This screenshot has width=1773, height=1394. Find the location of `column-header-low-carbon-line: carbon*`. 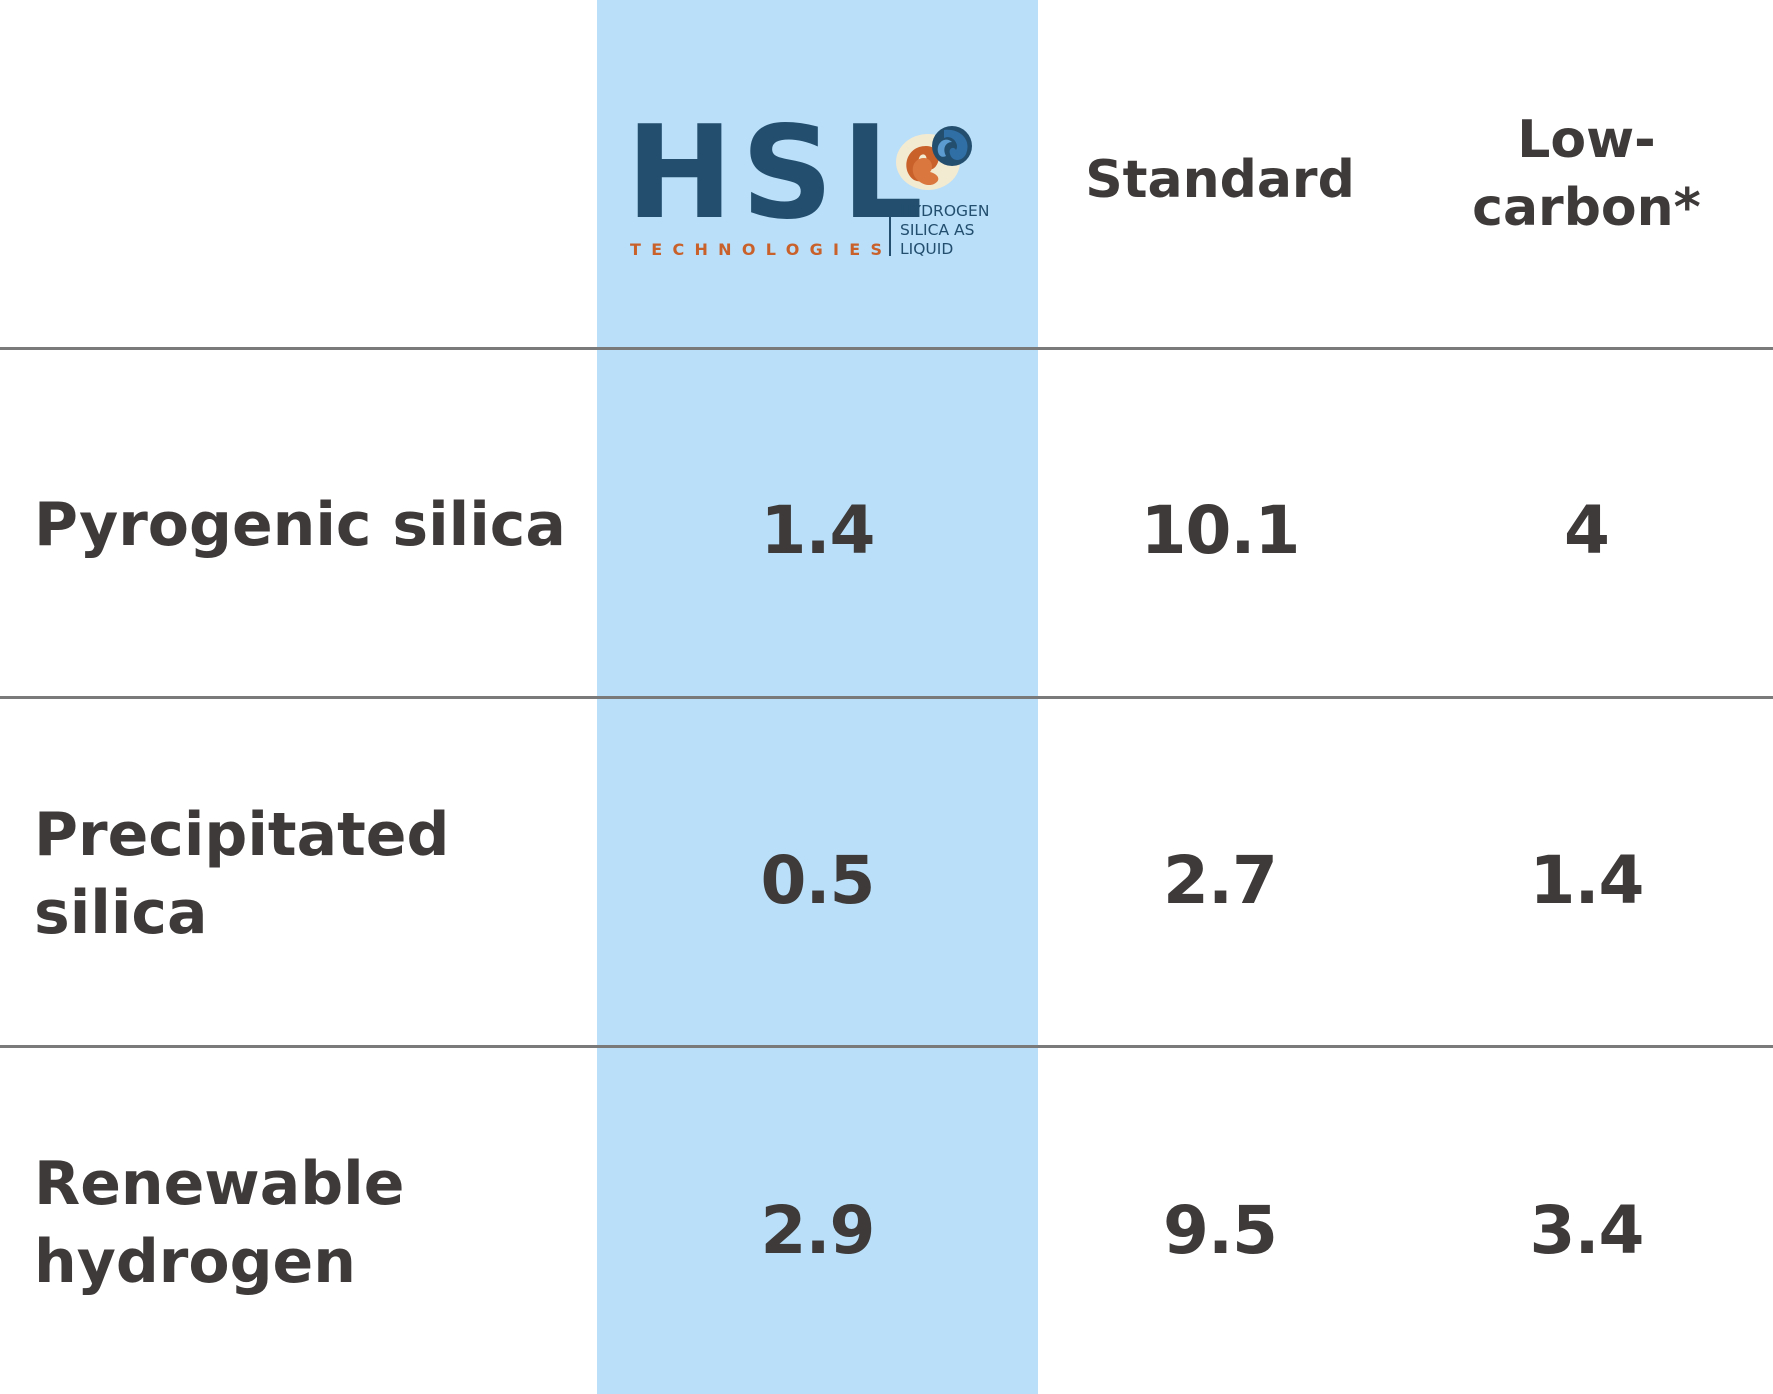

column-header-low-carbon-line: carbon* is located at coordinates (1586, 208).